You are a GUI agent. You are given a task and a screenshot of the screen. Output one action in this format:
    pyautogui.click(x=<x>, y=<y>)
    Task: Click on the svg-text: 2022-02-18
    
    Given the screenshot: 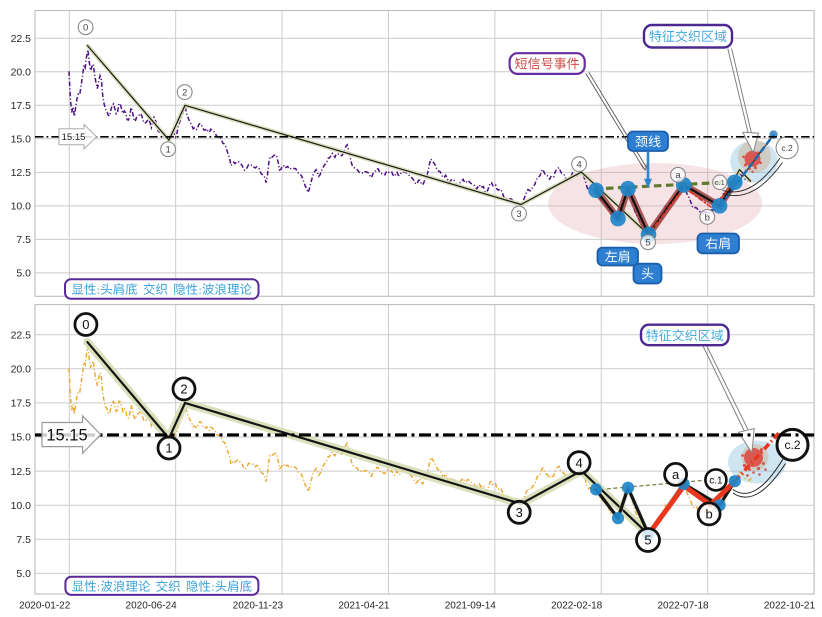 What is the action you would take?
    pyautogui.click(x=577, y=606)
    